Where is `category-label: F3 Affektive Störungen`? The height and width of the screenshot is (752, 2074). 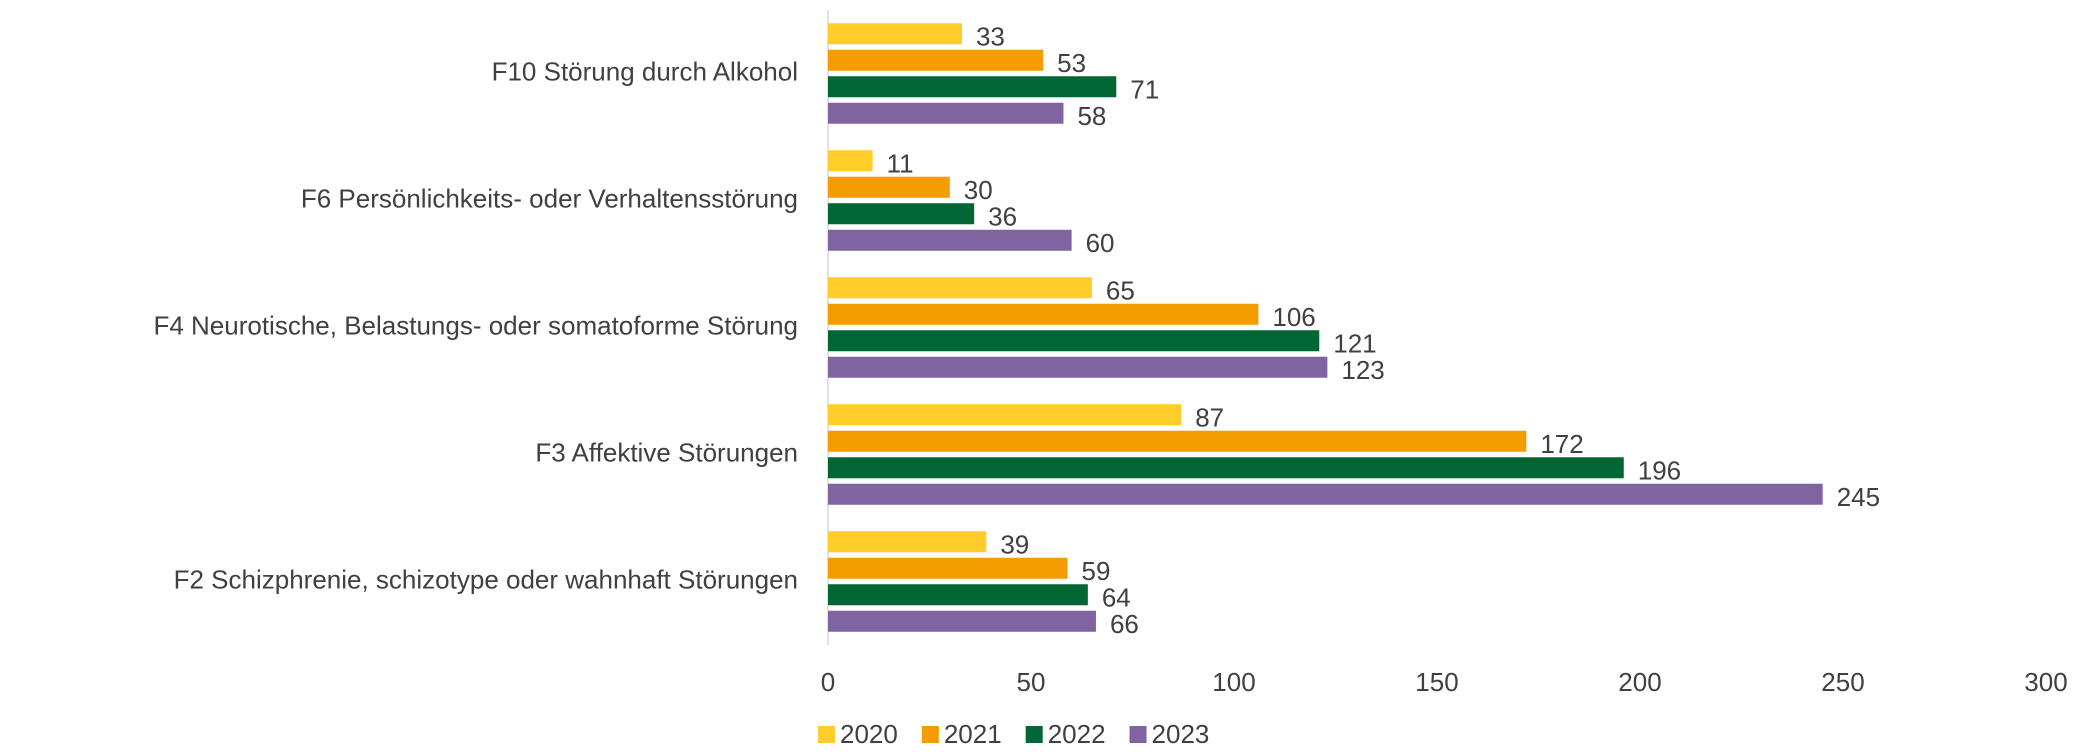 category-label: F3 Affektive Störungen is located at coordinates (666, 452).